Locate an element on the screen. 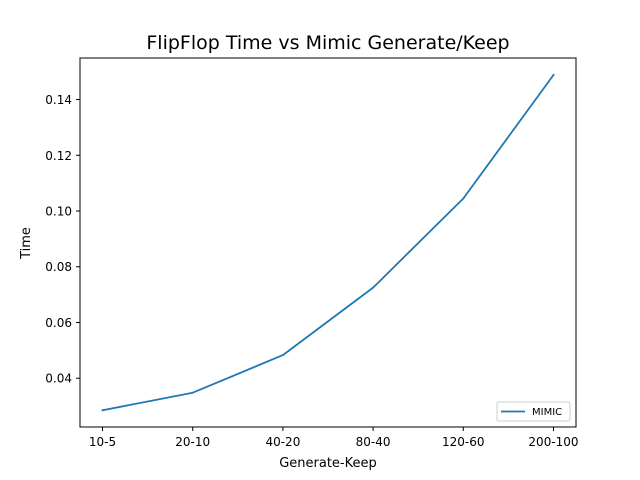 Image resolution: width=640 pixels, height=480 pixels. y-tick-label: 0.14 is located at coordinates (58, 100).